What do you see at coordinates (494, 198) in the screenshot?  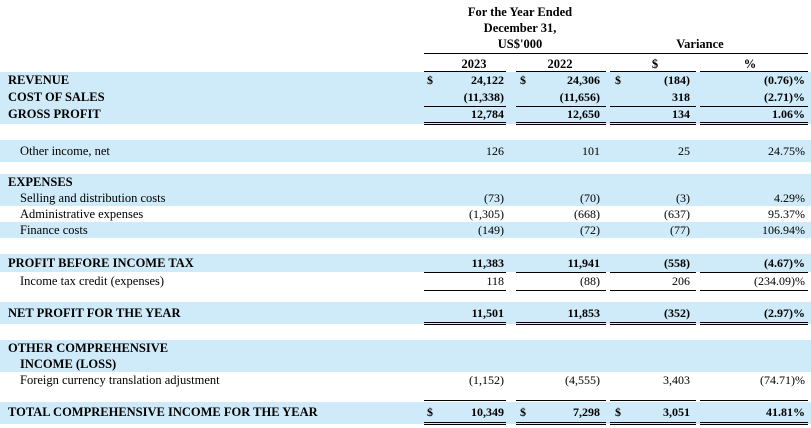 I see `row-selling-2023: (73)` at bounding box center [494, 198].